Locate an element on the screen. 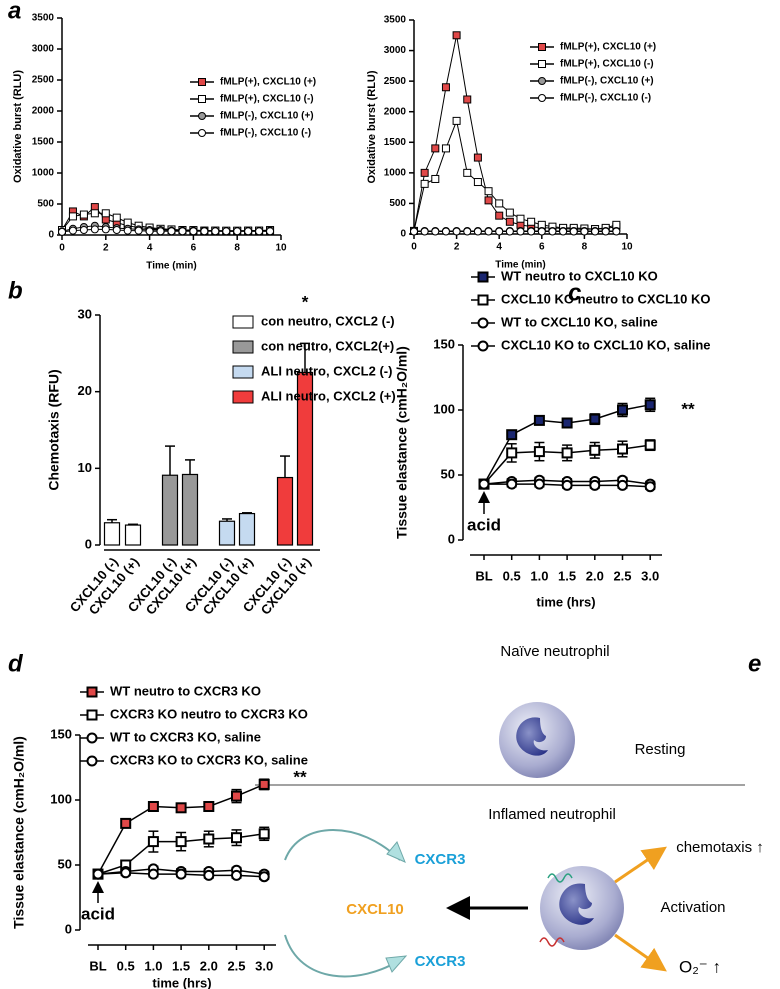 The width and height of the screenshot is (780, 989). y-tick-label: 100 is located at coordinates (61, 798).